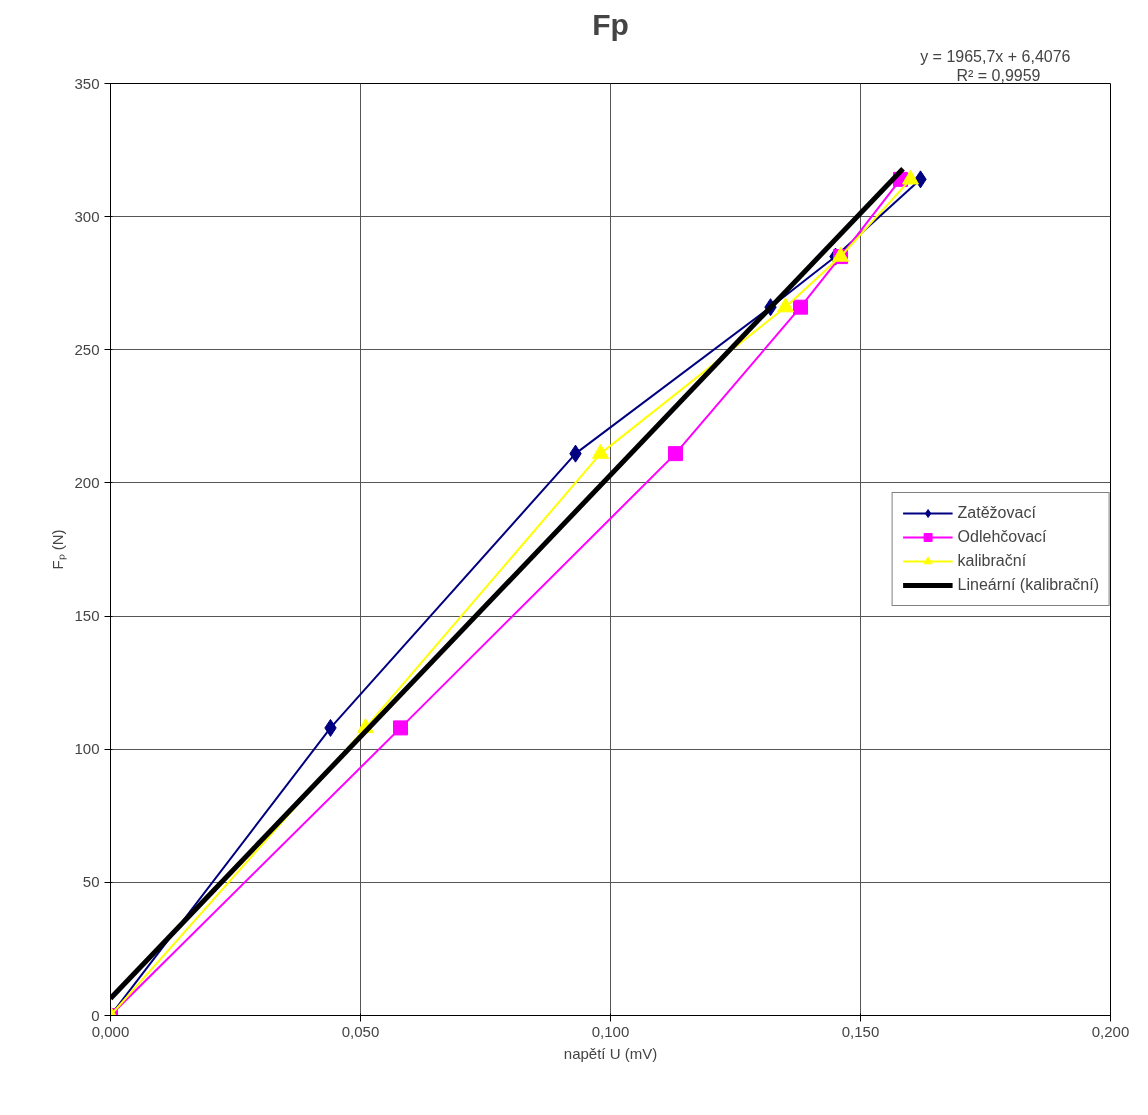 This screenshot has width=1148, height=1115. What do you see at coordinates (1110, 1031) in the screenshot?
I see `x-tick-label: 0,200` at bounding box center [1110, 1031].